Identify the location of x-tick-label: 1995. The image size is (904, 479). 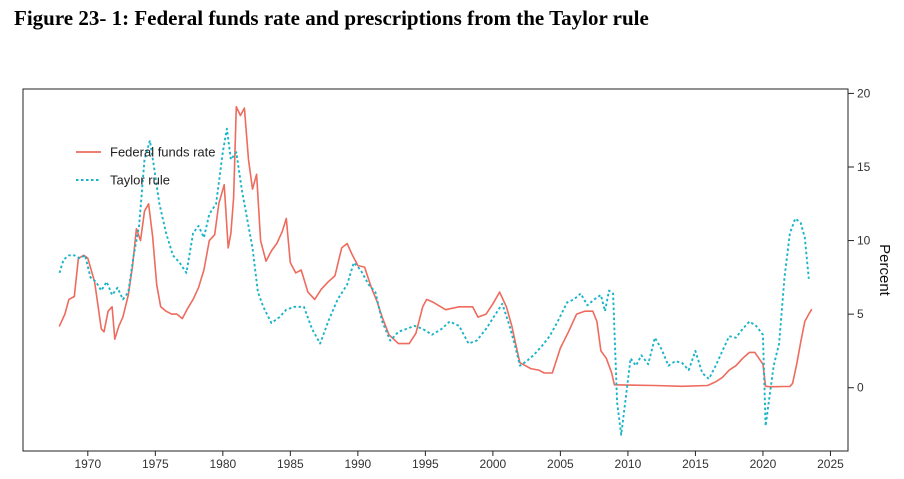
(425, 464).